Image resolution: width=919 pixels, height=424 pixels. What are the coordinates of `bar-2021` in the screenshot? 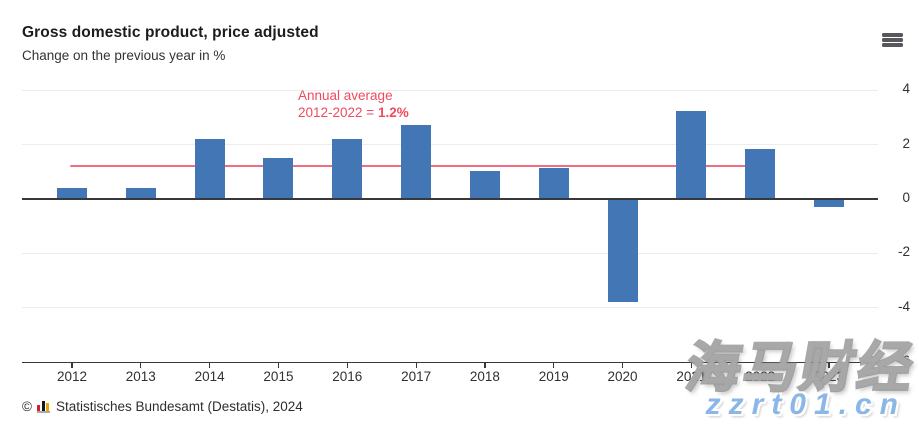 It's located at (691, 155).